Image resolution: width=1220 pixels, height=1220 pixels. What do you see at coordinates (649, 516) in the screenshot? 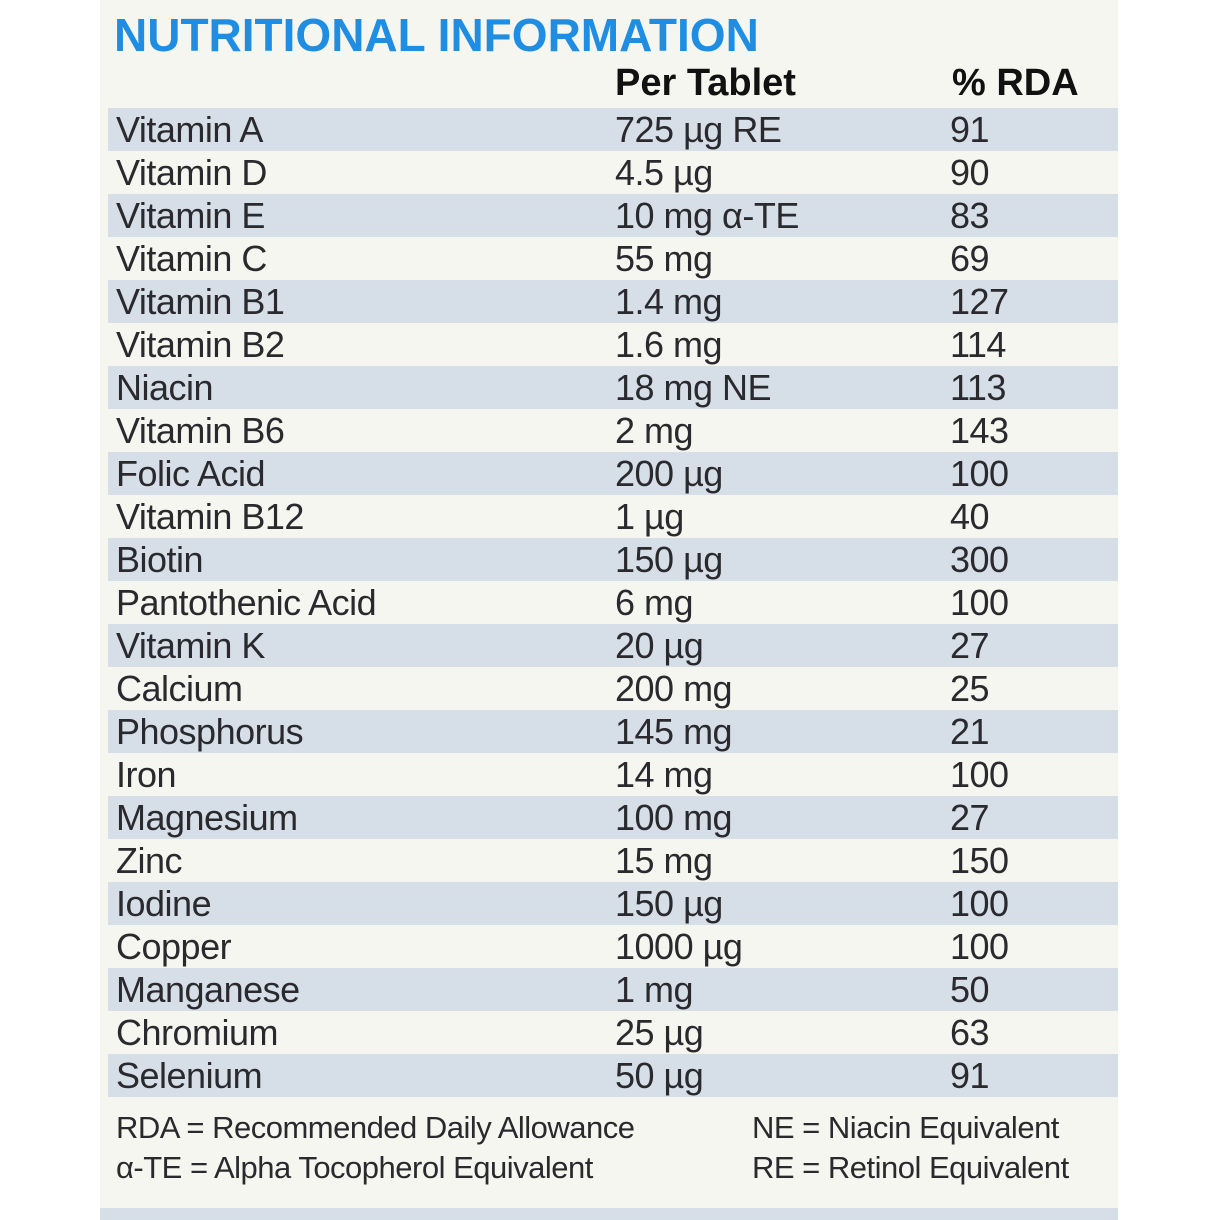
I see `amount: 1 µg` at bounding box center [649, 516].